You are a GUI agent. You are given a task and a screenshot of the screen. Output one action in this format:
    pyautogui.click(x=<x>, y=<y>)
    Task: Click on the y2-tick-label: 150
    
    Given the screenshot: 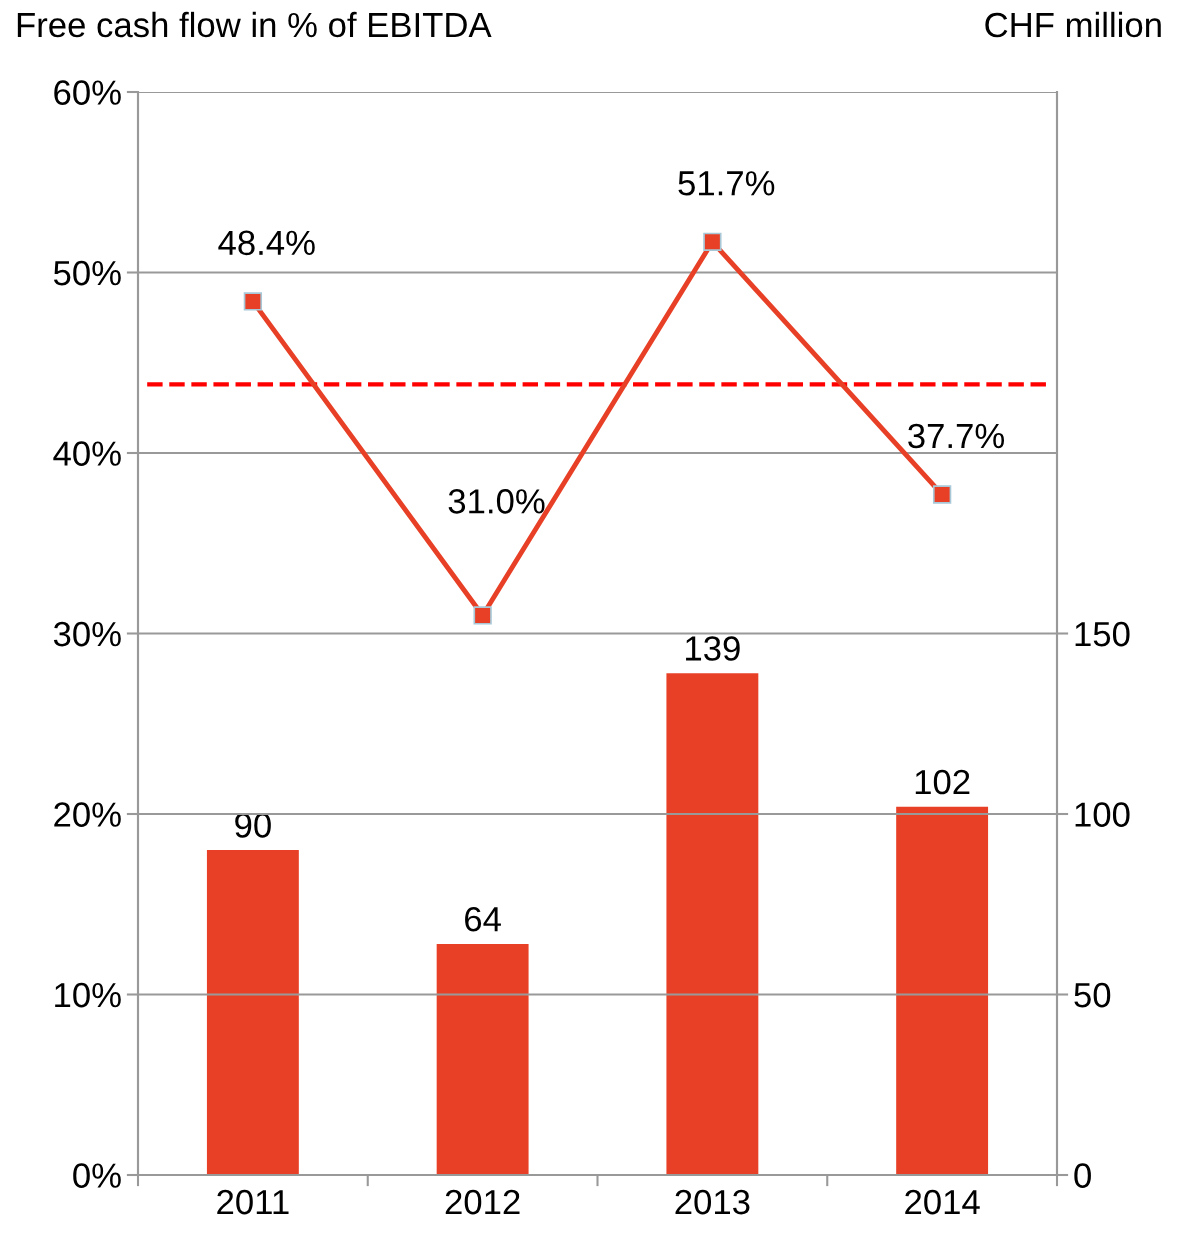 What is the action you would take?
    pyautogui.click(x=1102, y=634)
    